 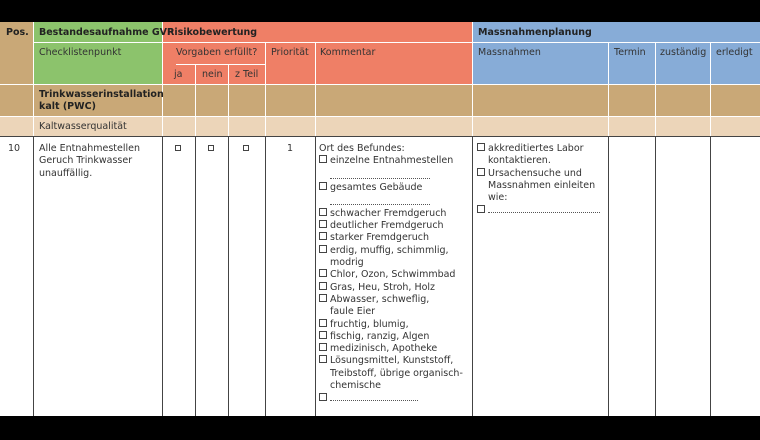 I want to click on header-pos: Pos., so click(x=17, y=32).